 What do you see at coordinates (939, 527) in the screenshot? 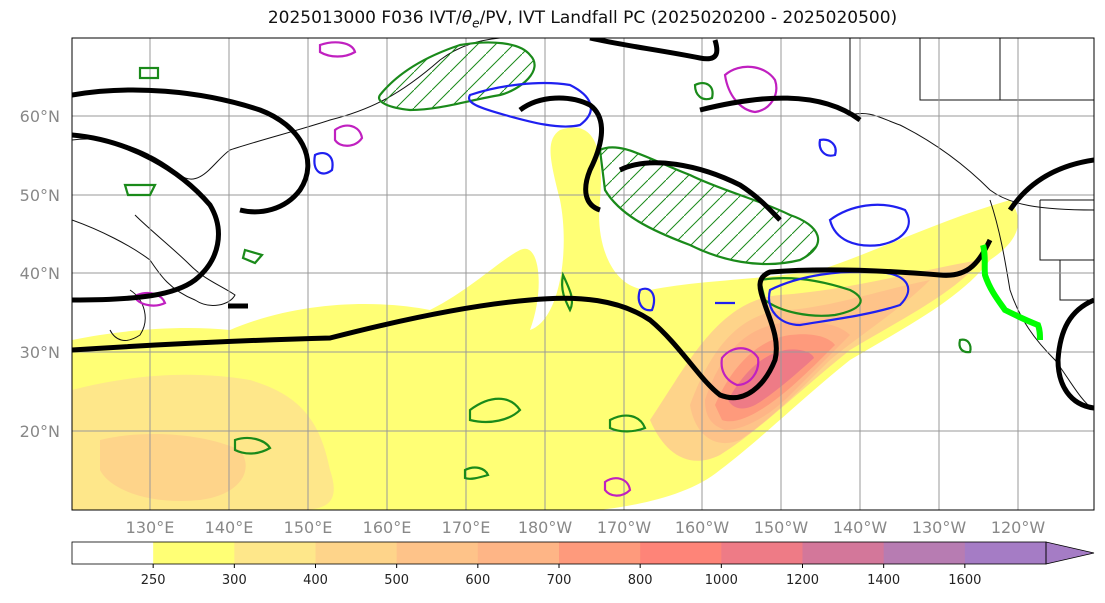
I see `lon-label-130w: 130°W` at bounding box center [939, 527].